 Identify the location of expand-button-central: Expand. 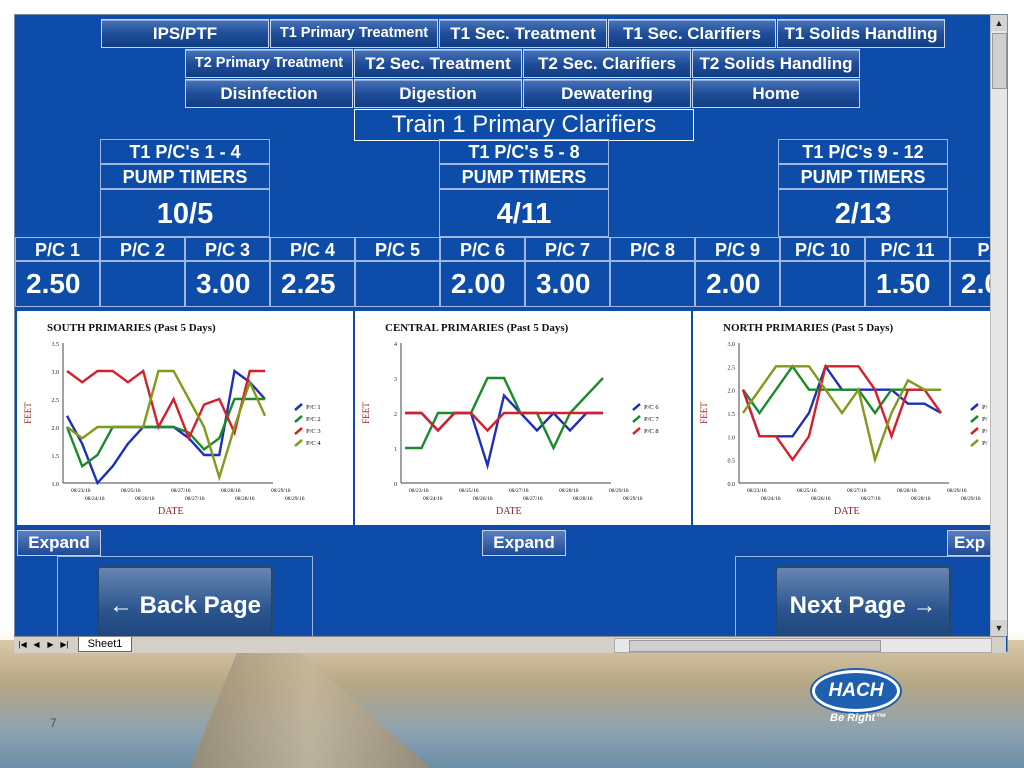
(524, 543).